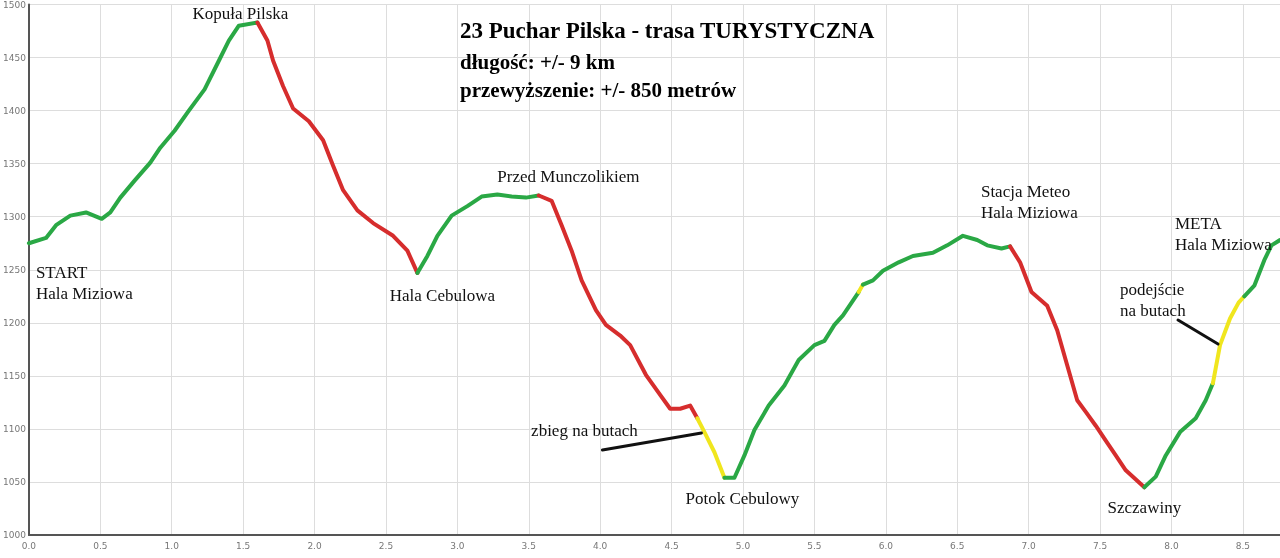 This screenshot has width=1280, height=558. Describe the element at coordinates (386, 545) in the screenshot. I see `x-tick-label: 2.5` at that location.